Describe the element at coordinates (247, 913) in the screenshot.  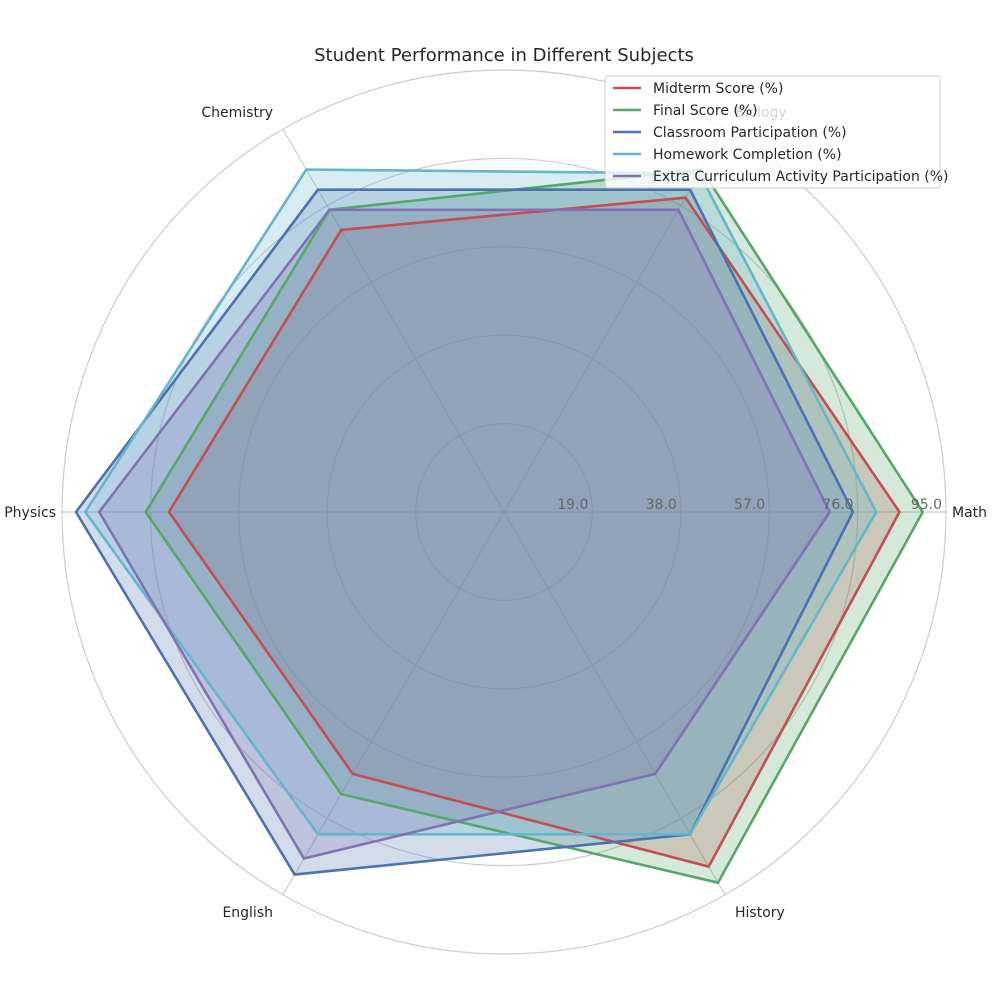
I see `category-label: English` at that location.